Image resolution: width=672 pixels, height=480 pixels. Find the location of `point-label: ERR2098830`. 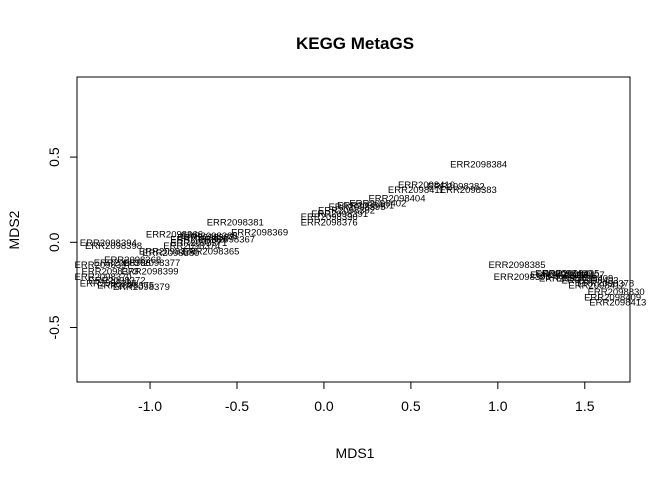

point-label: ERR2098830 is located at coordinates (616, 292).